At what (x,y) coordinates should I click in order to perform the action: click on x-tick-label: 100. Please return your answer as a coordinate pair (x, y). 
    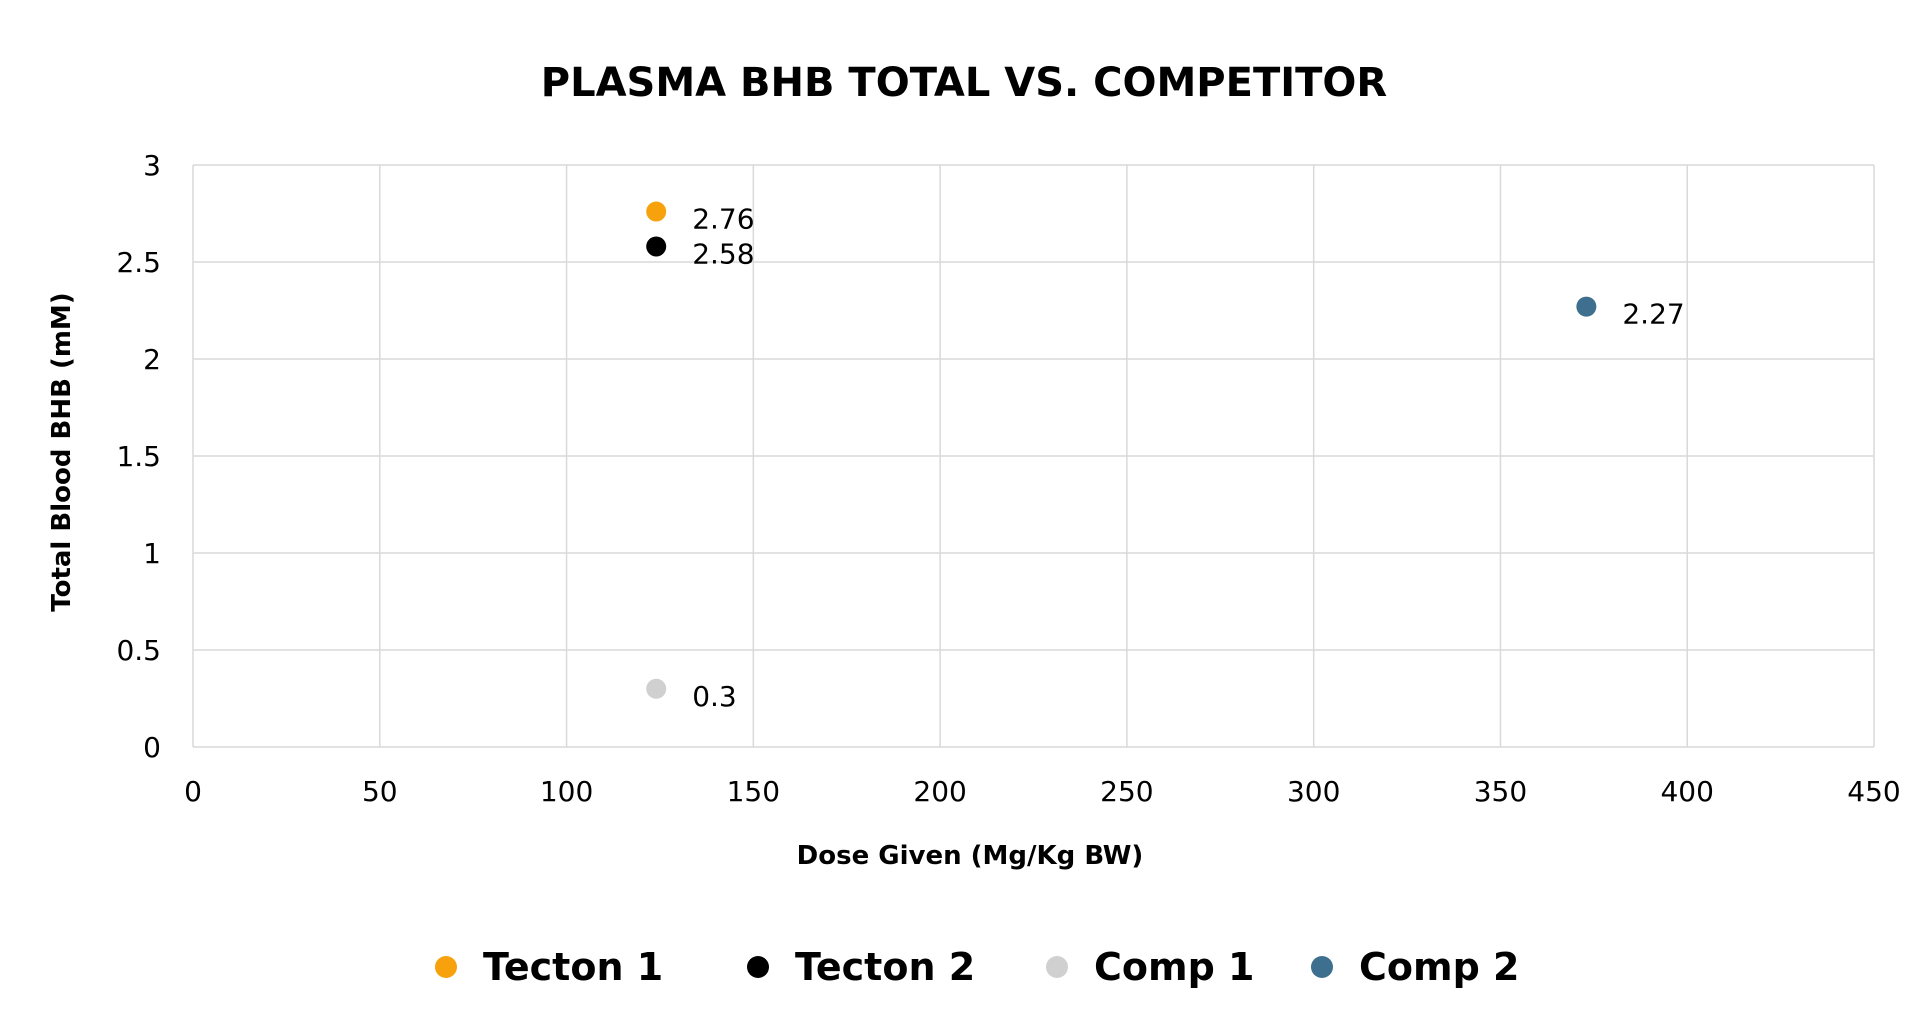
    Looking at the image, I should click on (566, 791).